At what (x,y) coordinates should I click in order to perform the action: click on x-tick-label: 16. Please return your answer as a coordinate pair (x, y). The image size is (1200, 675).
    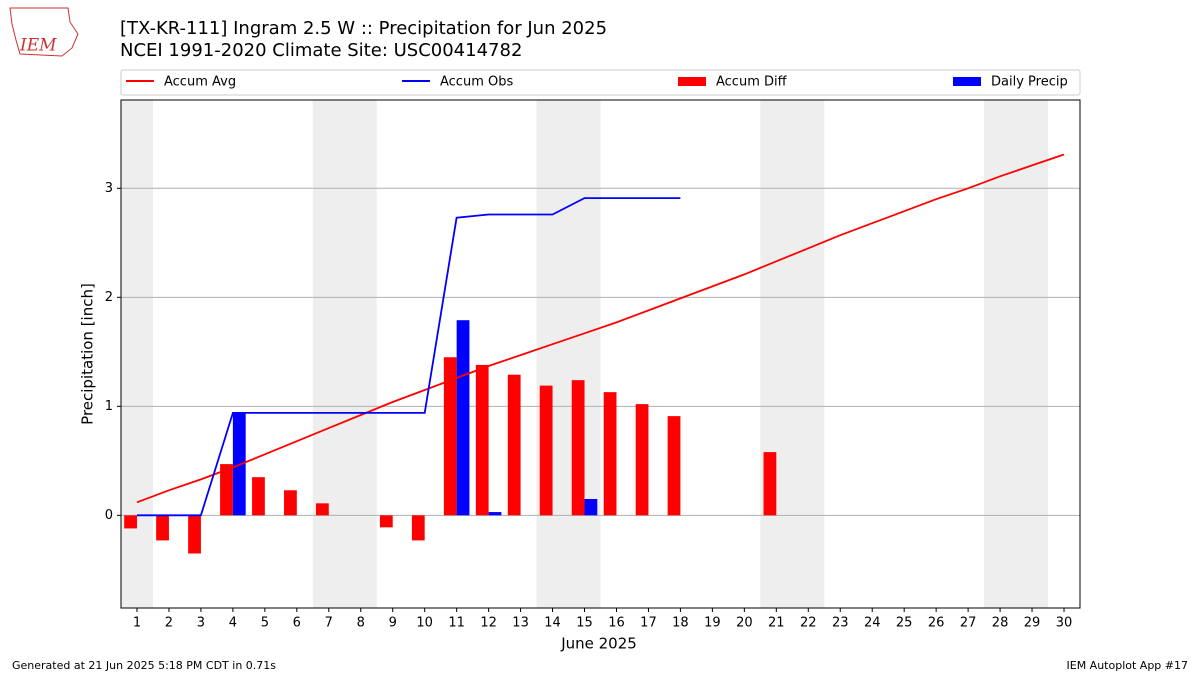
    Looking at the image, I should click on (616, 623).